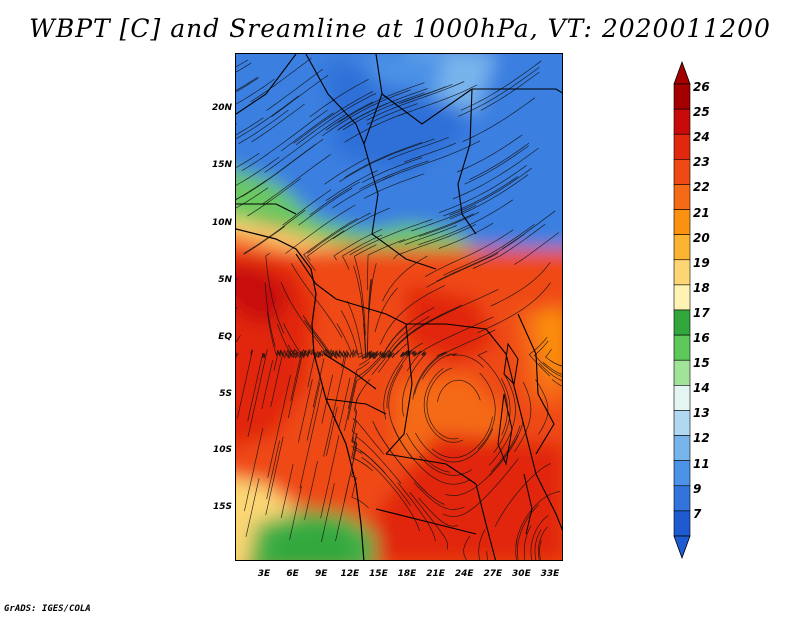 The width and height of the screenshot is (800, 618). Describe the element at coordinates (521, 574) in the screenshot. I see `lon-label: 30E` at that location.